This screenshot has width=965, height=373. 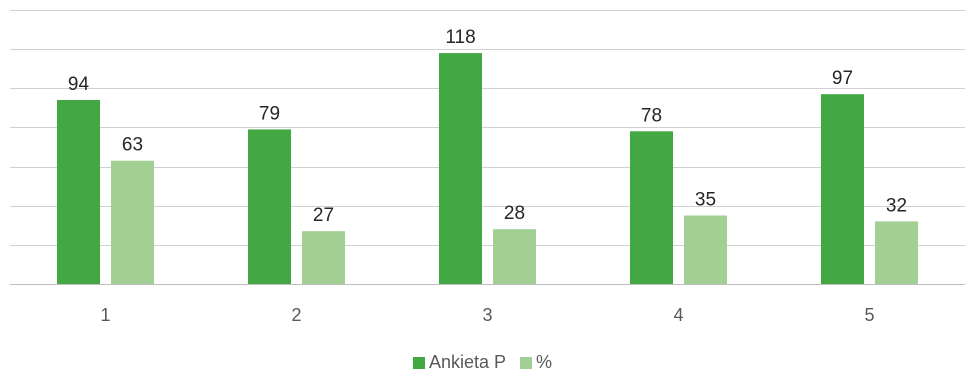 What do you see at coordinates (869, 315) in the screenshot?
I see `x-tick-label-5: 5` at bounding box center [869, 315].